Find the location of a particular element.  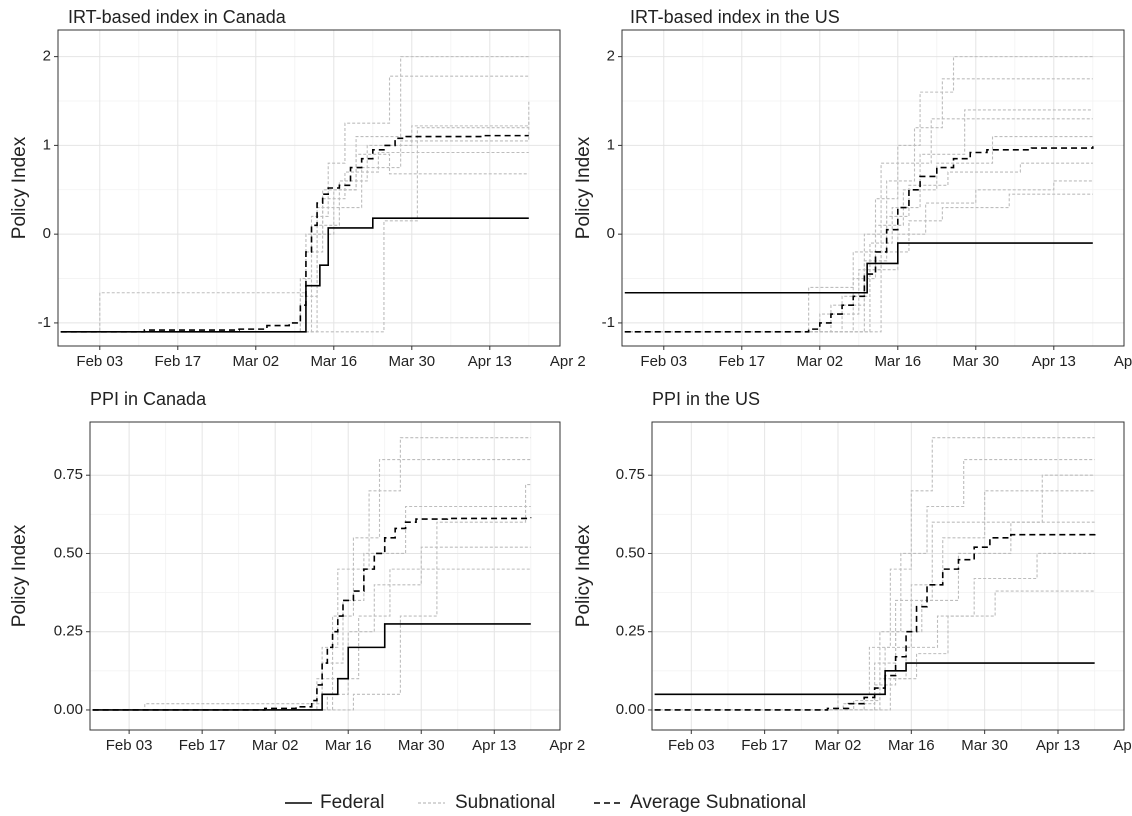

panel-title: PPI in the US is located at coordinates (706, 399).